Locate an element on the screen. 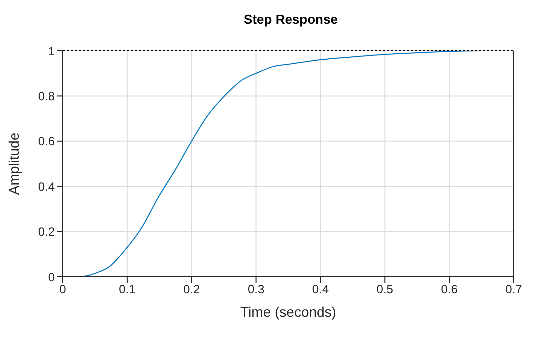 The height and width of the screenshot is (337, 560). y-tick-label: 1 is located at coordinates (52, 51).